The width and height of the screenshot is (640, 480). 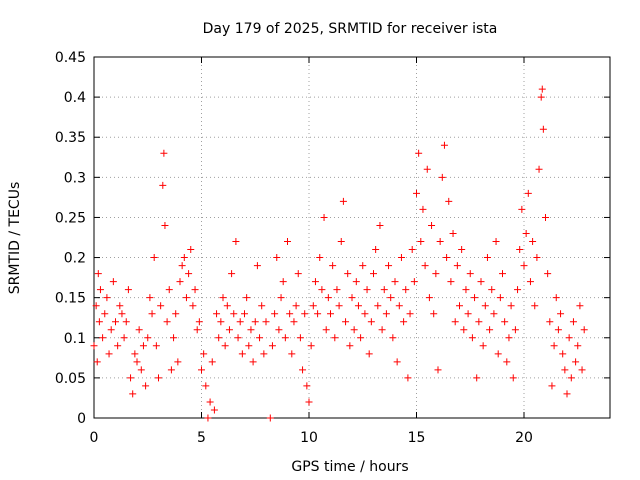 What do you see at coordinates (70, 299) in the screenshot?
I see `y-tick-label: 0.15` at bounding box center [70, 299].